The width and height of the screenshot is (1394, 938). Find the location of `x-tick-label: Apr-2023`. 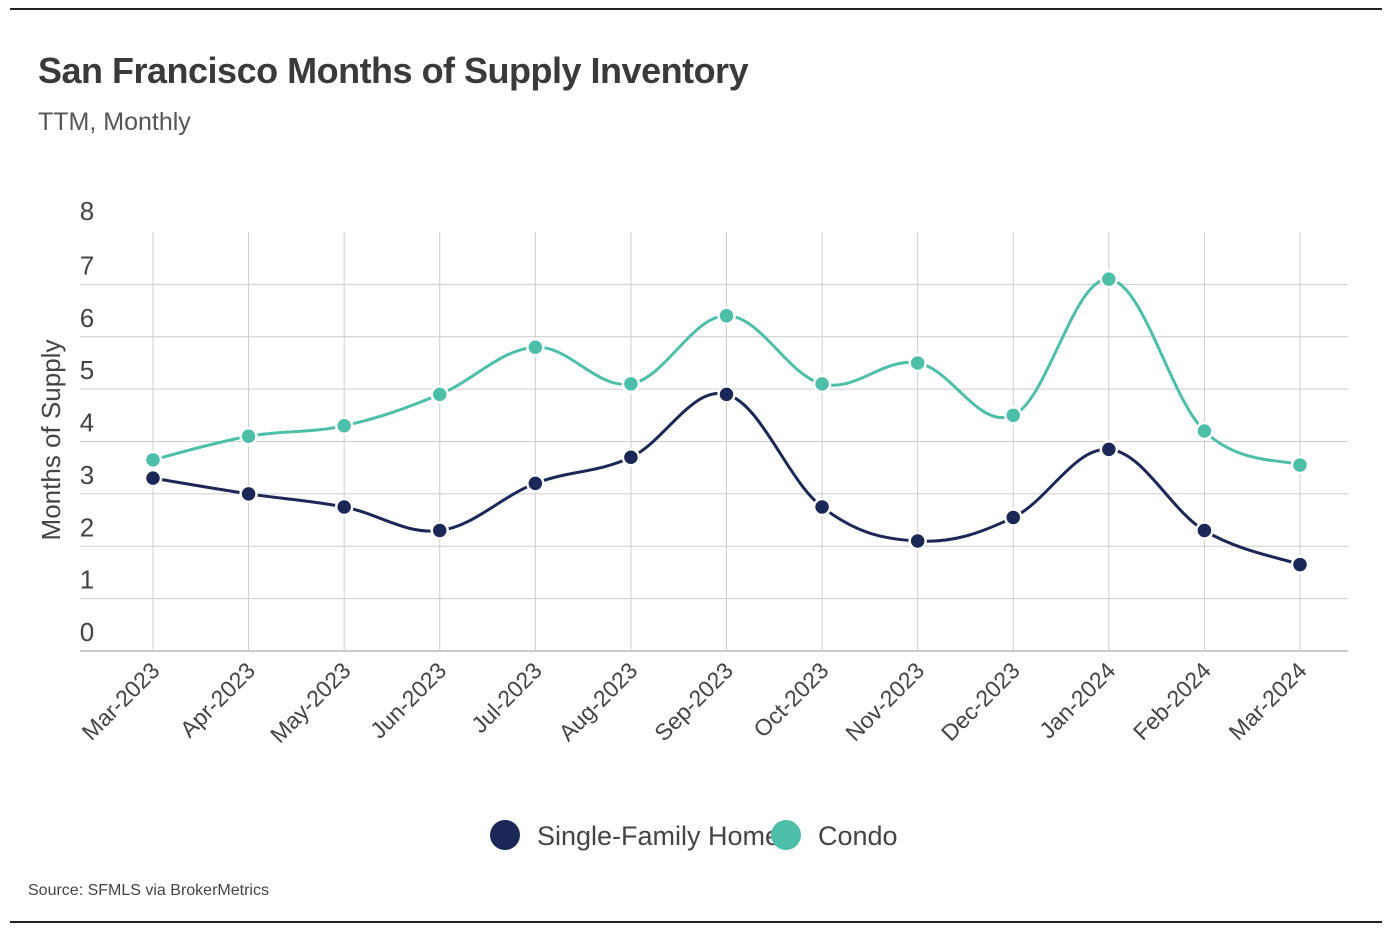

x-tick-label: Apr-2023 is located at coordinates (217, 699).